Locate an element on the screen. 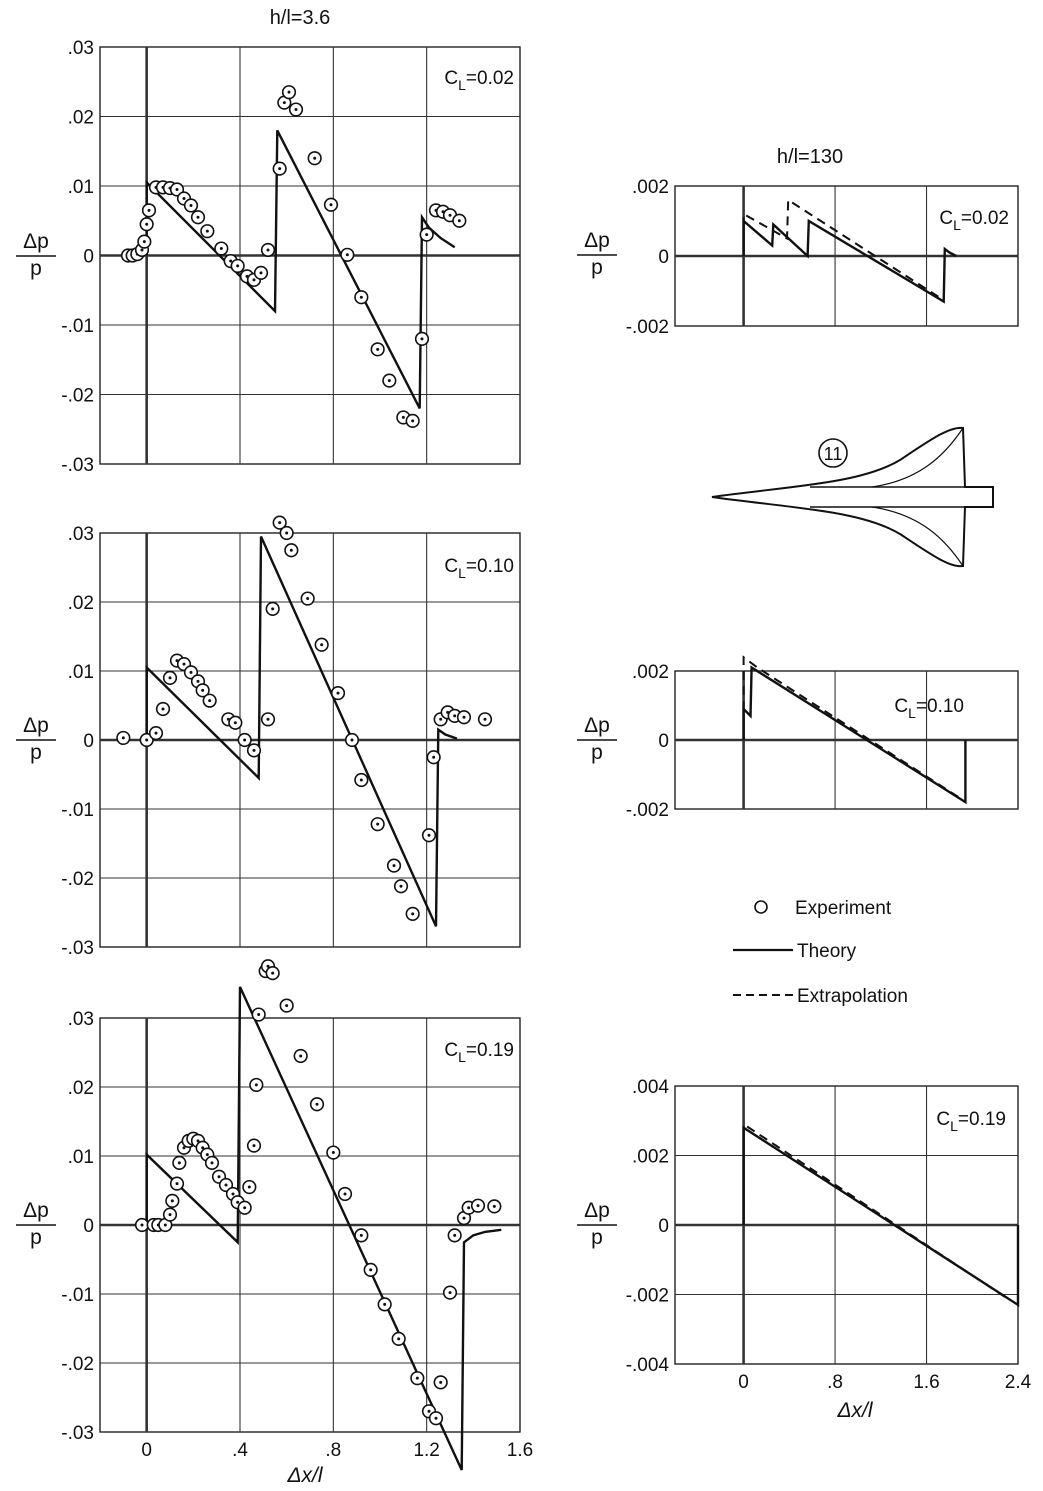 This screenshot has height=1491, width=1043. x-tick-label: 2.4 is located at coordinates (1018, 1382).